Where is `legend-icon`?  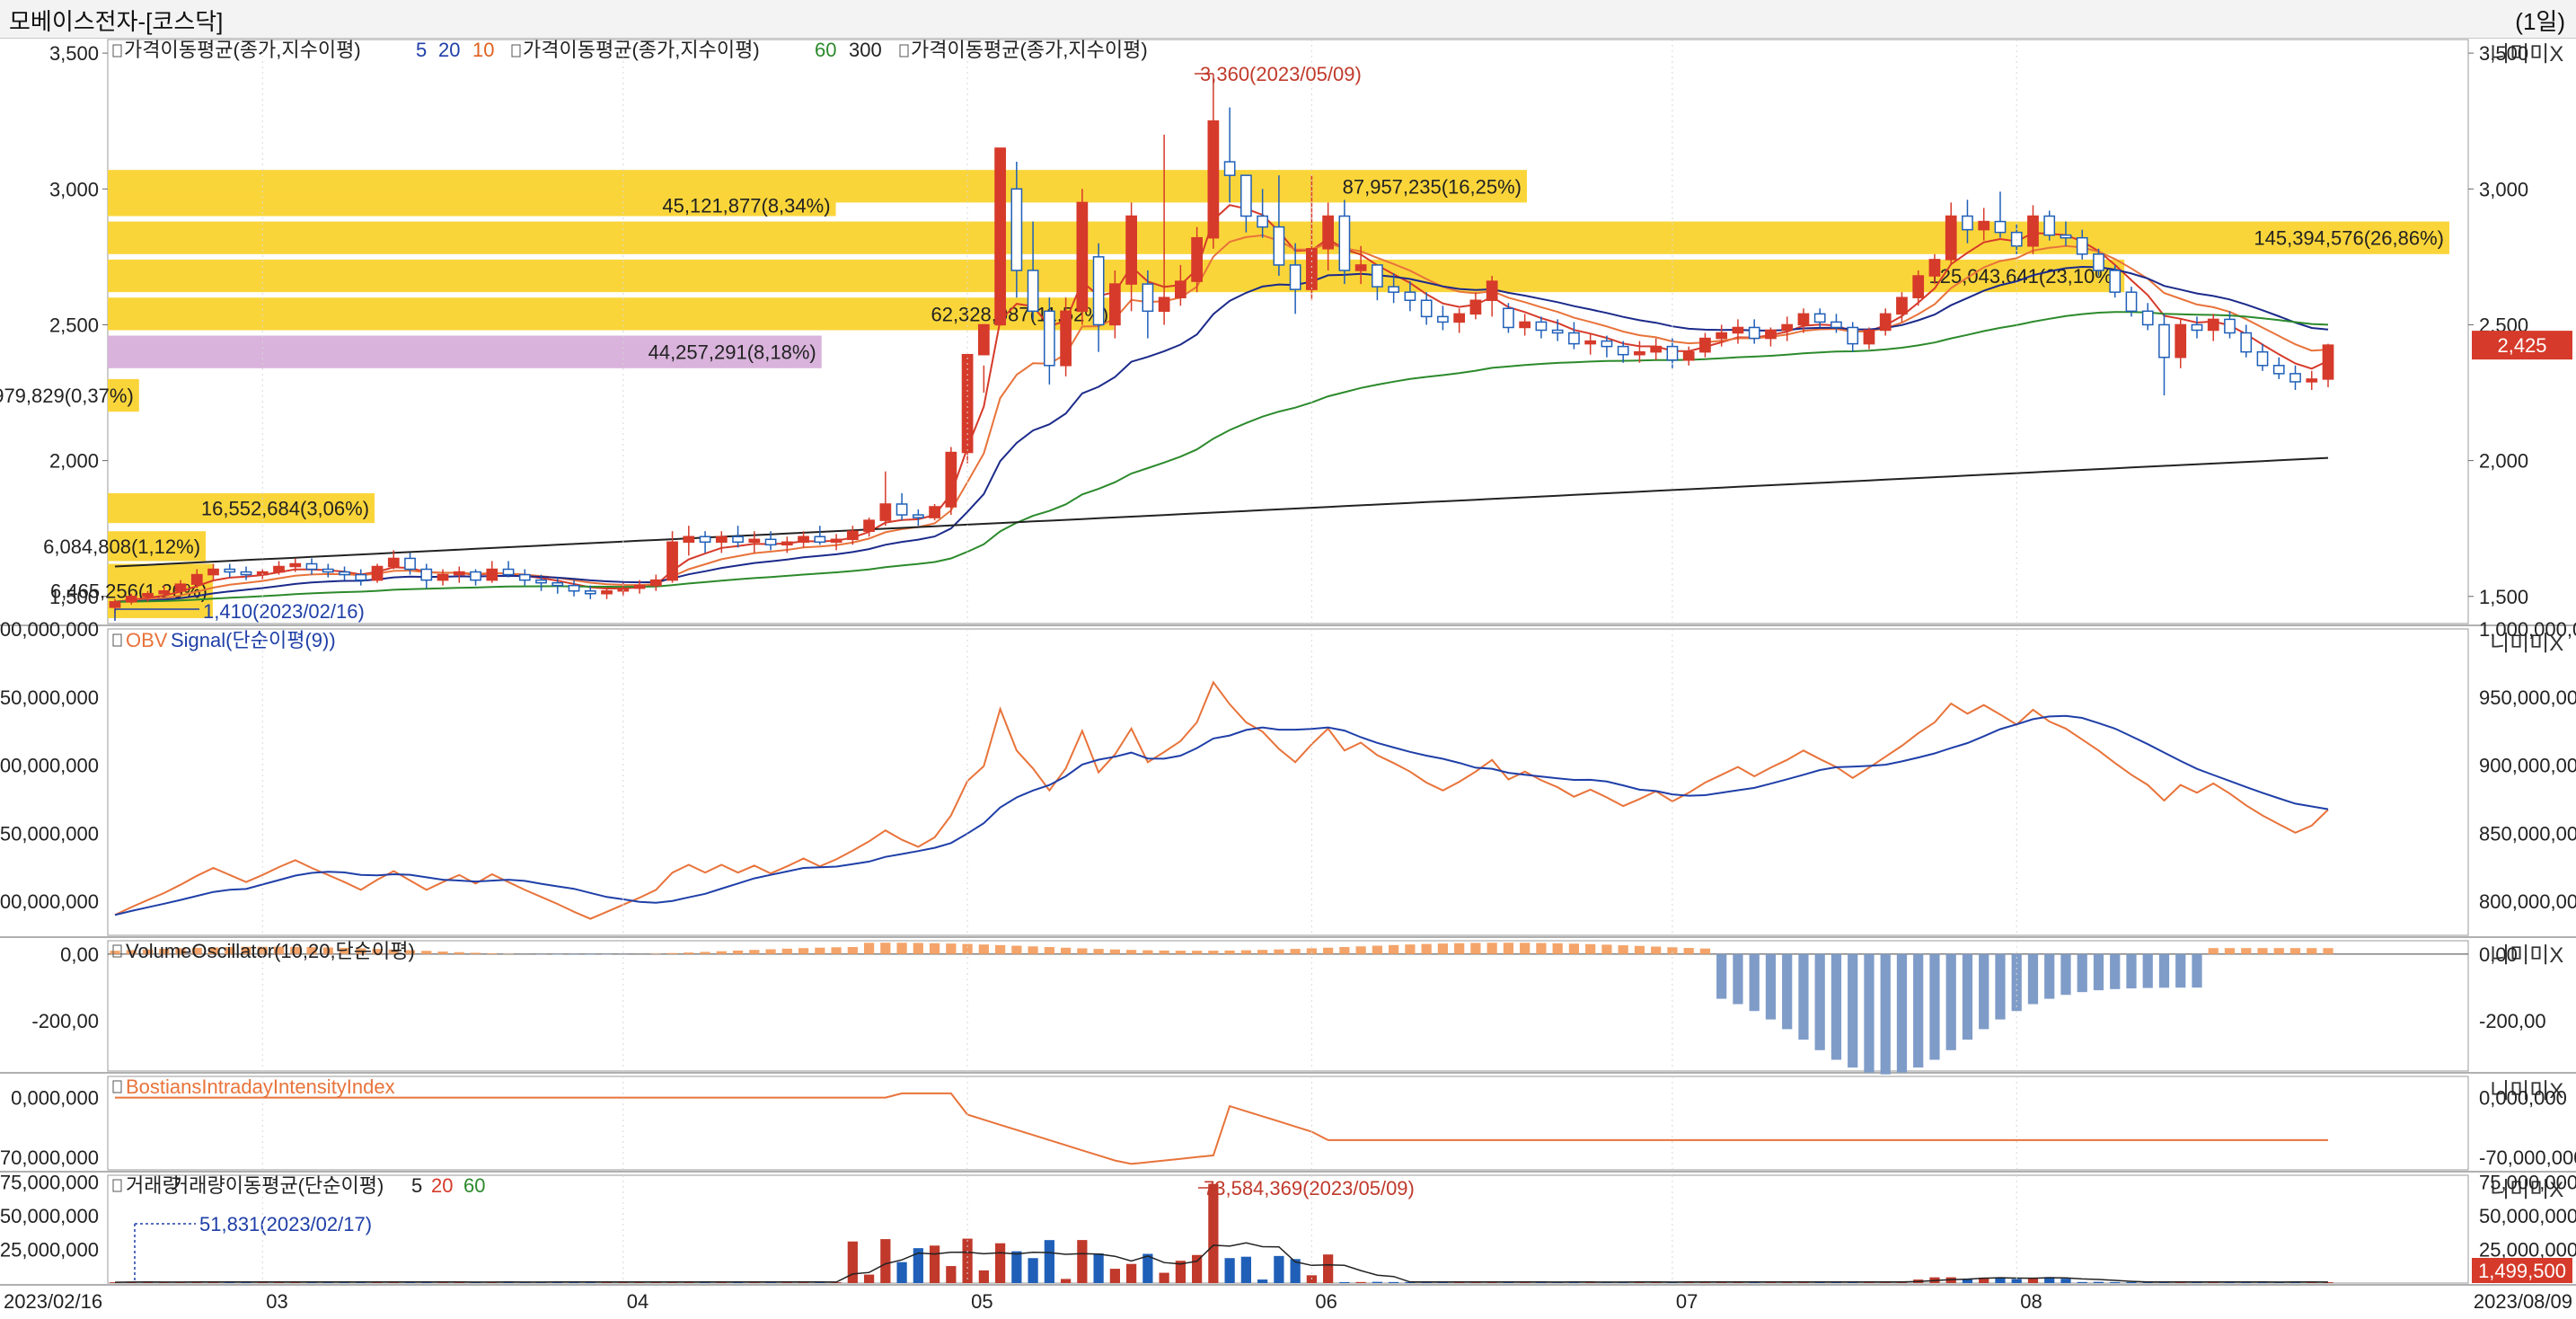
legend-icon is located at coordinates (117, 951).